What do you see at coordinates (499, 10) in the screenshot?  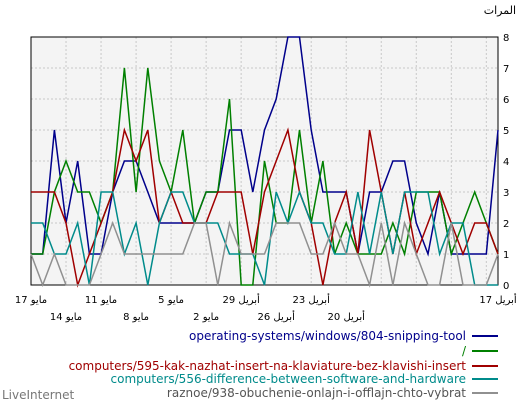 I see `y-axis-title: المرات` at bounding box center [499, 10].